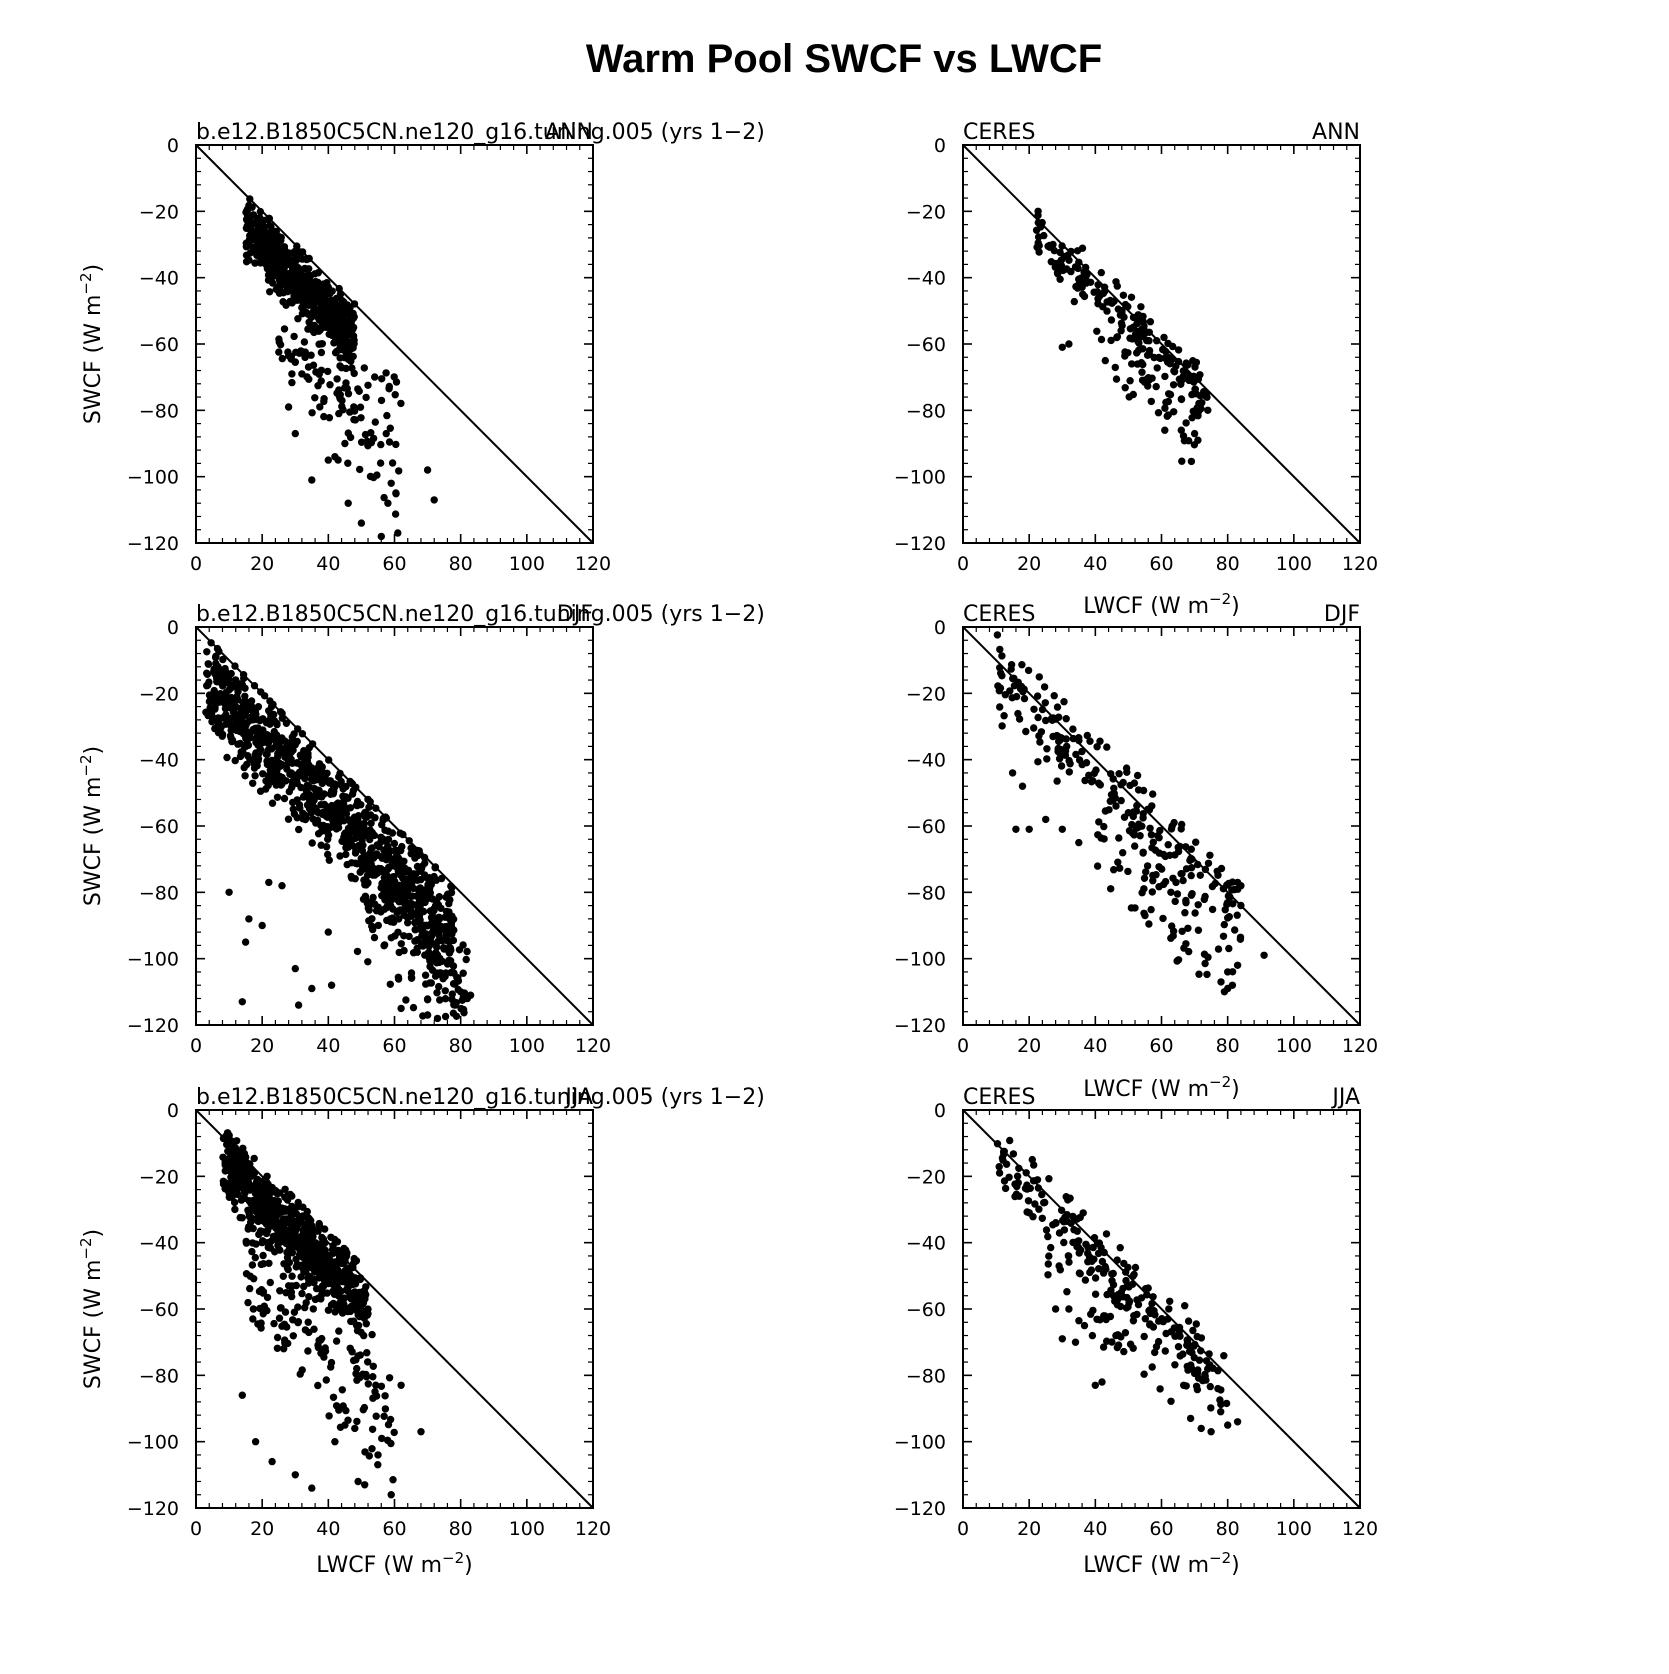  What do you see at coordinates (1161, 826) in the screenshot?
I see `reference-line` at bounding box center [1161, 826].